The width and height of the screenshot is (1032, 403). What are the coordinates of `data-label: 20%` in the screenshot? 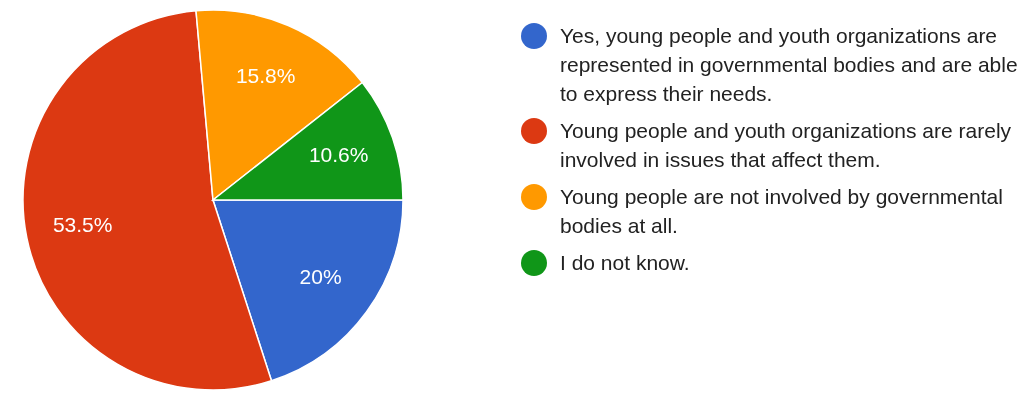 It's located at (320, 276).